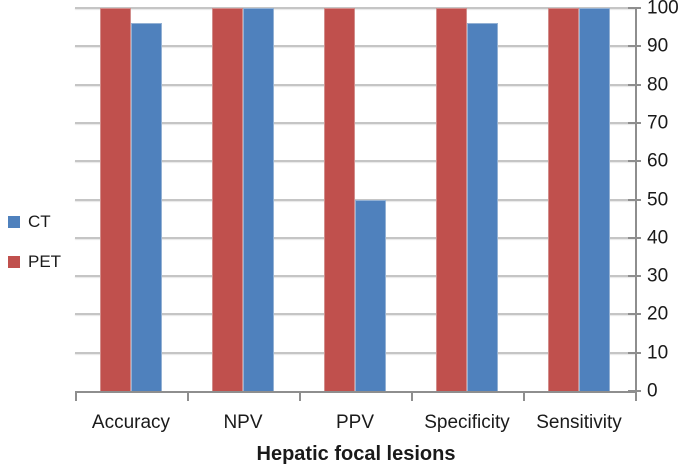  What do you see at coordinates (467, 422) in the screenshot?
I see `x-category-label-specificity: Specificity` at bounding box center [467, 422].